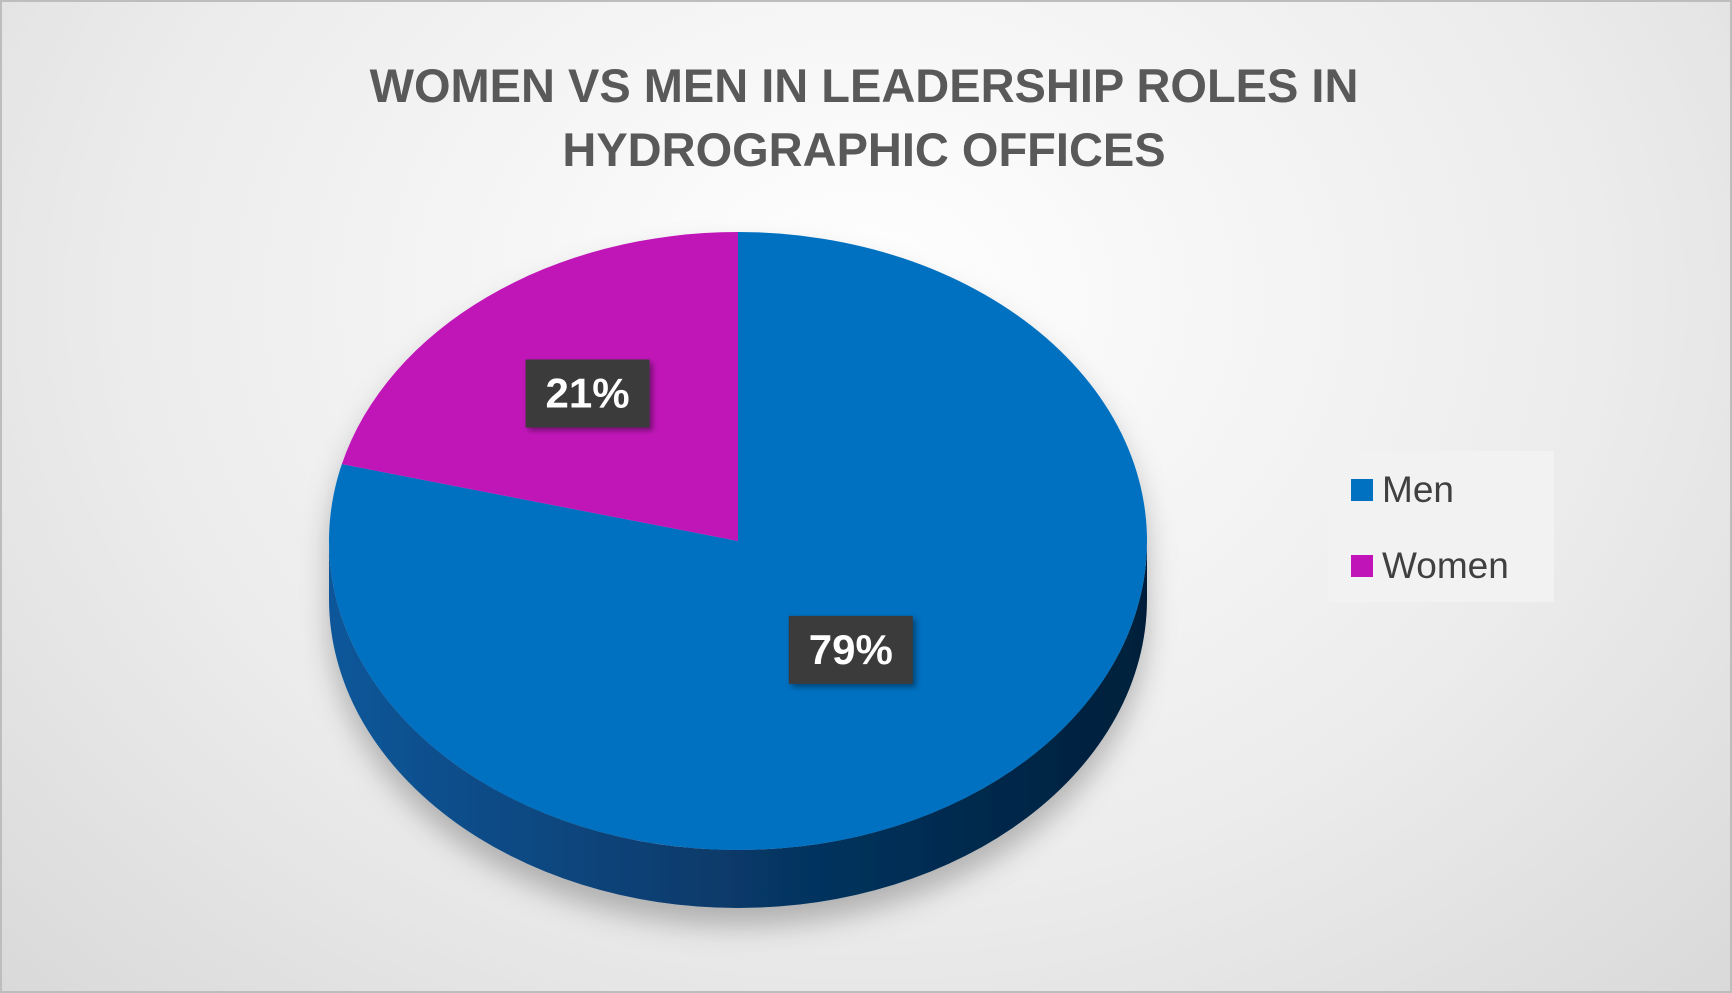  Describe the element at coordinates (1445, 565) in the screenshot. I see `legend-label: Women` at that location.